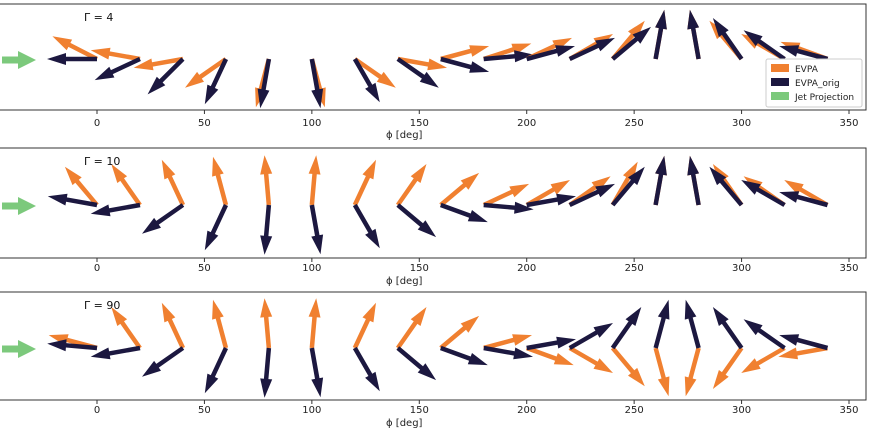 Image resolution: width=872 pixels, height=436 pixels. Describe the element at coordinates (824, 98) in the screenshot. I see `legend-label: Jet Projection` at that location.